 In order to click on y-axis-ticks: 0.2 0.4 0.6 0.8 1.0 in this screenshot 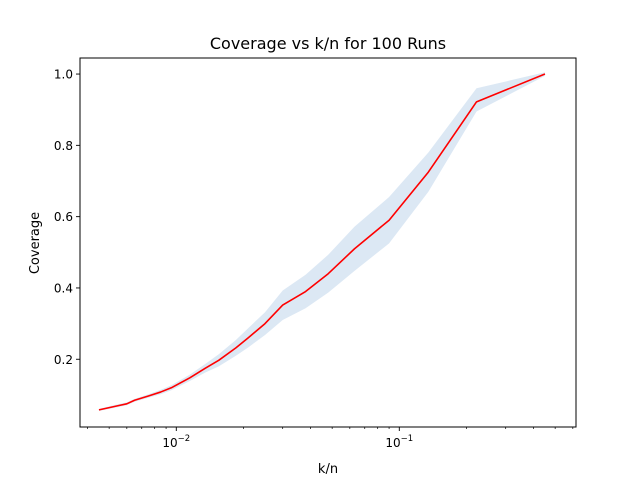, I will do `click(67, 217)`.